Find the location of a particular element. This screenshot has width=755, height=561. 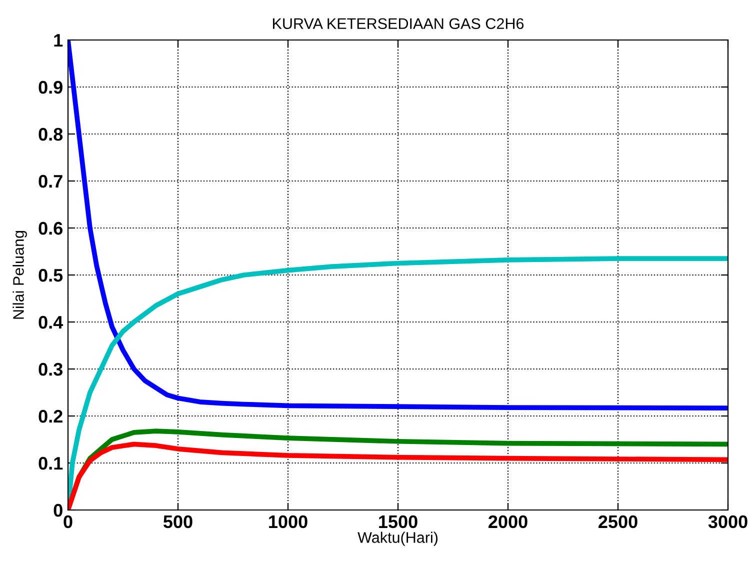

x-tick-label: 500 is located at coordinates (177, 521).